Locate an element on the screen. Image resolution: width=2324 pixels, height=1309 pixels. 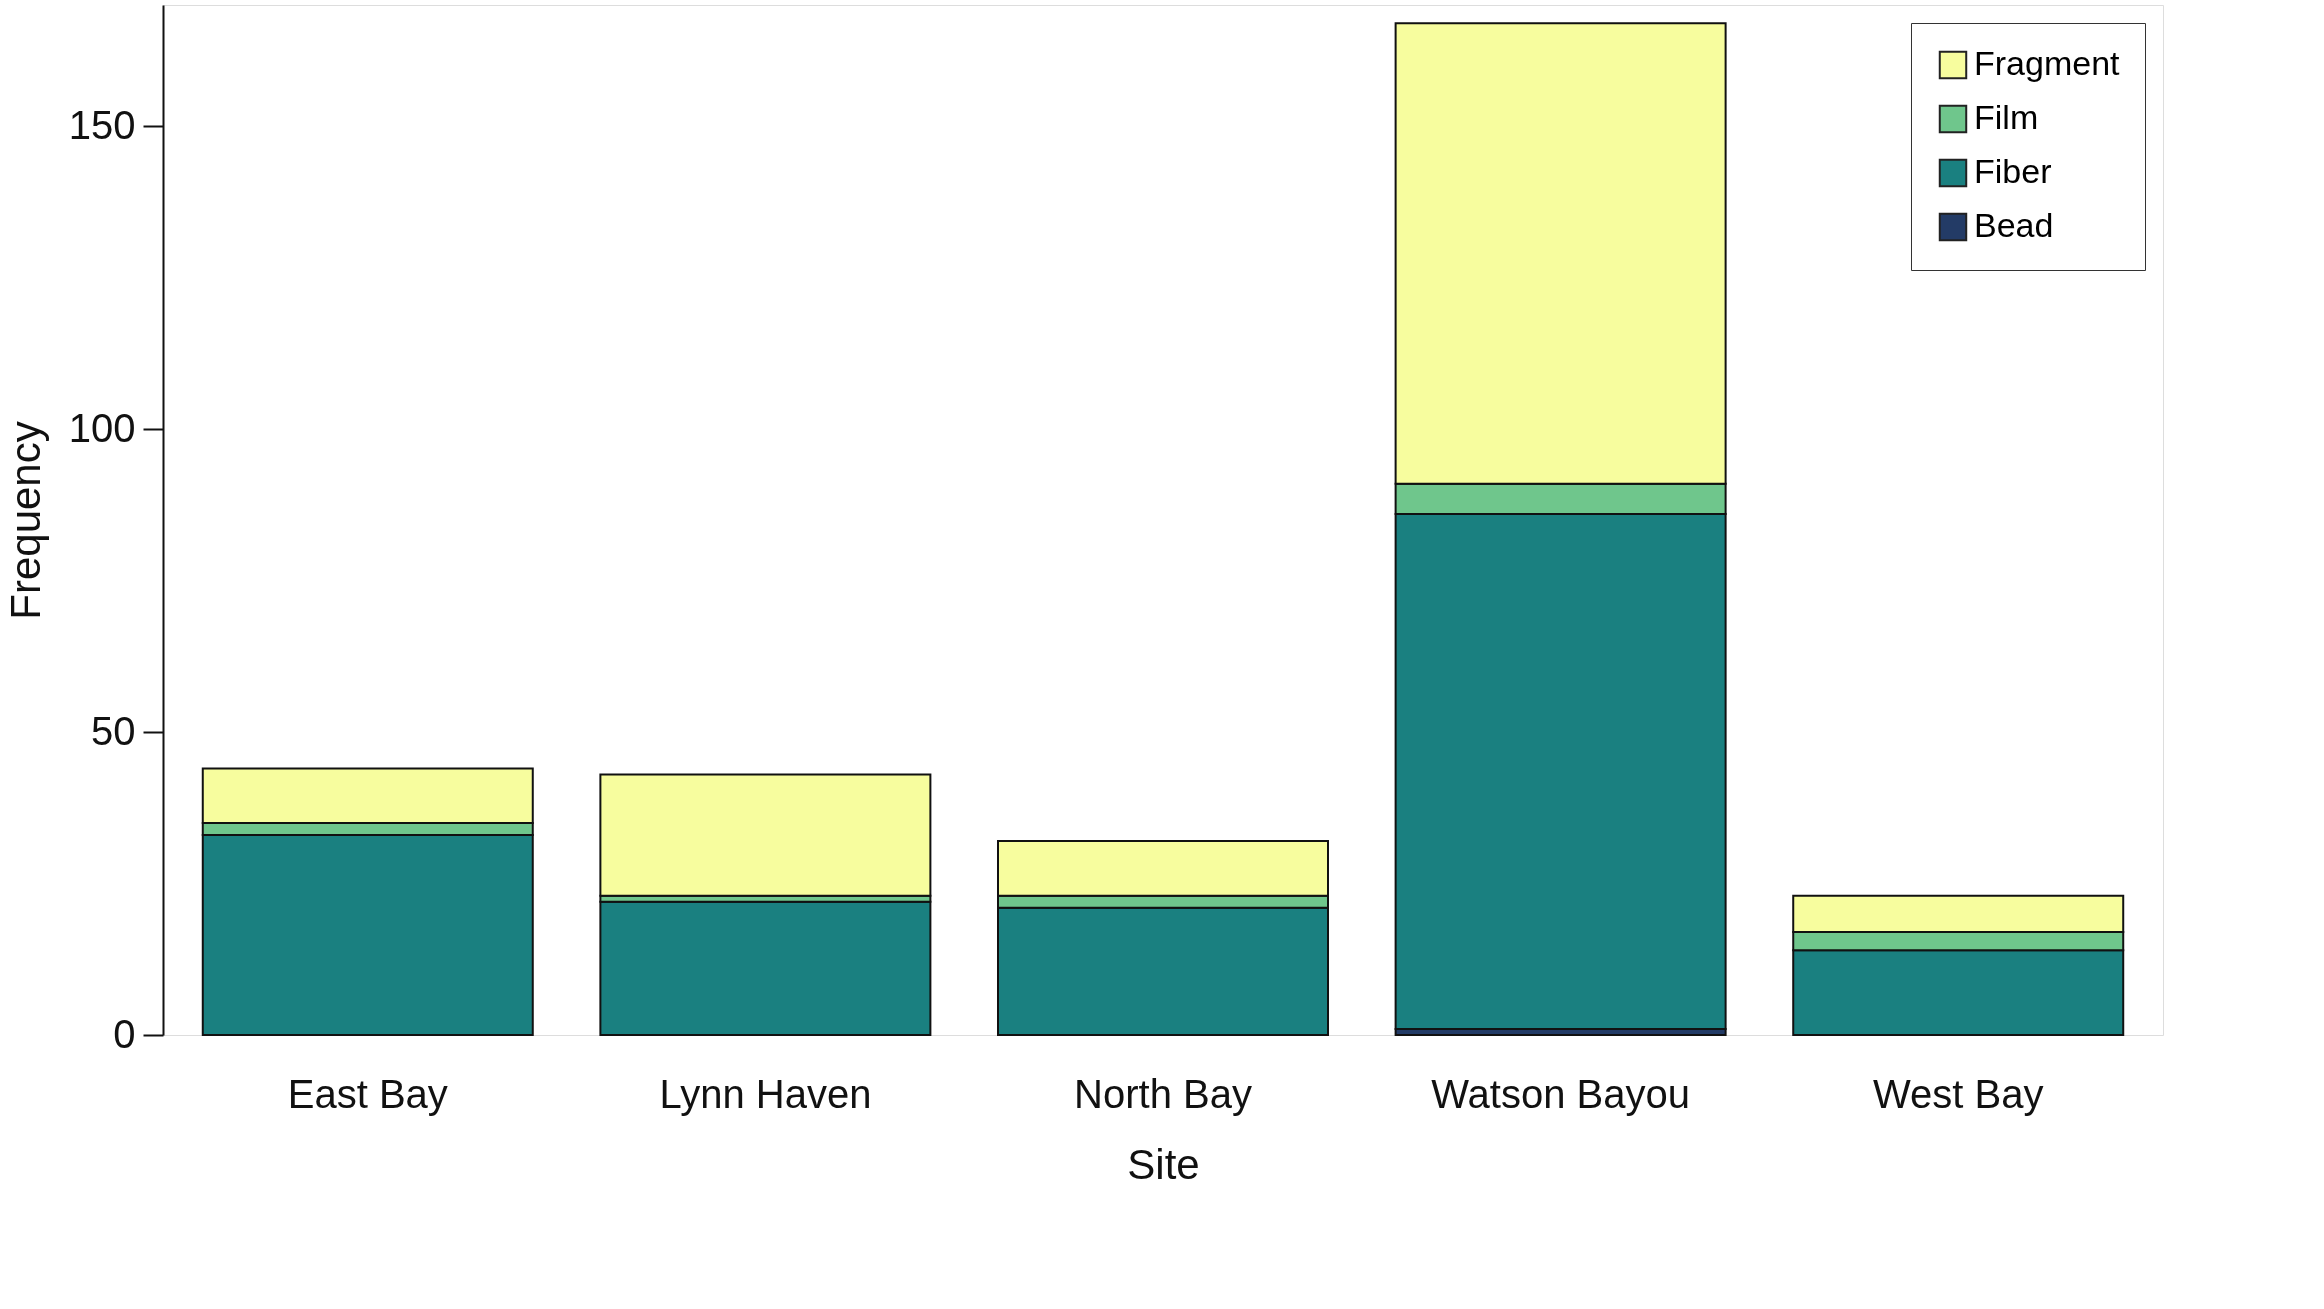
x-tick-label: Watson Bayou is located at coordinates (1560, 1093).